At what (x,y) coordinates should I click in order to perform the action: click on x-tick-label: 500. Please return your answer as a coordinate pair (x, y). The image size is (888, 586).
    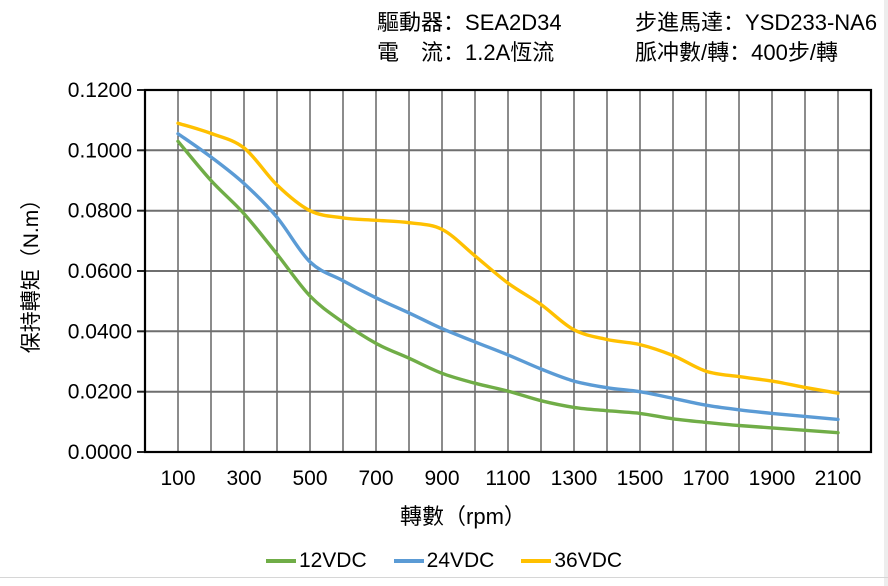
    Looking at the image, I should click on (309, 478).